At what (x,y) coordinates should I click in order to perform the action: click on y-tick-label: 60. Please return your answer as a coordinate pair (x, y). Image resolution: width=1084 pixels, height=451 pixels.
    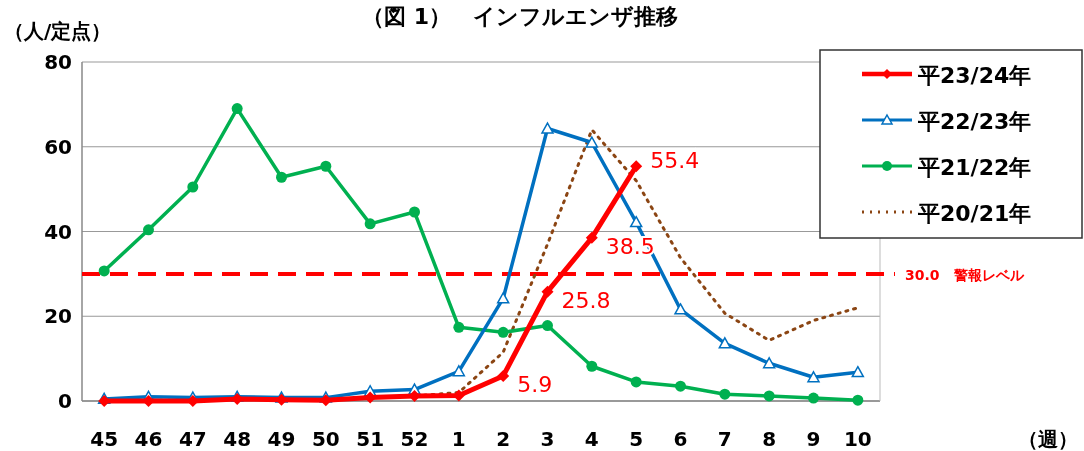
    Looking at the image, I should click on (58, 146).